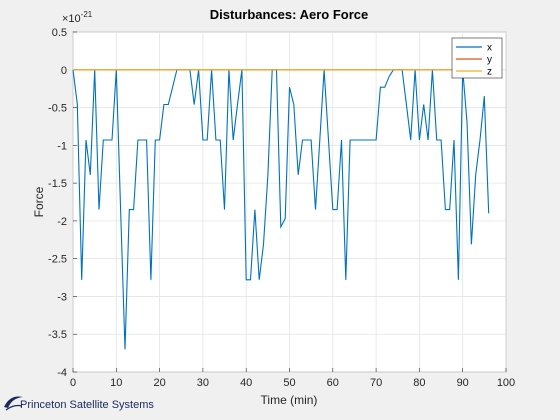 Image resolution: width=560 pixels, height=420 pixels. Describe the element at coordinates (62, 146) in the screenshot. I see `y-tick-label: -1` at that location.